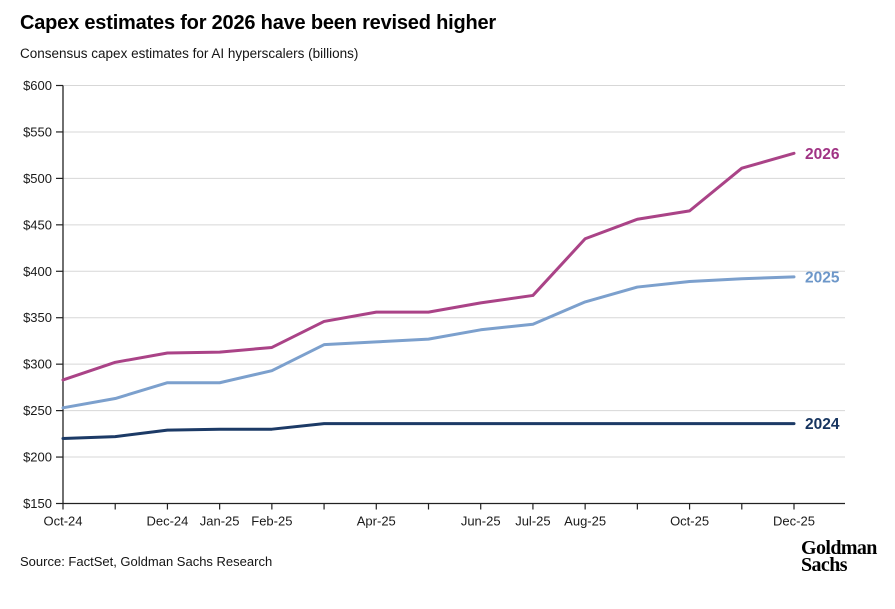 This screenshot has width=895, height=609. What do you see at coordinates (37, 364) in the screenshot?
I see `y-tick-label: $300` at bounding box center [37, 364].